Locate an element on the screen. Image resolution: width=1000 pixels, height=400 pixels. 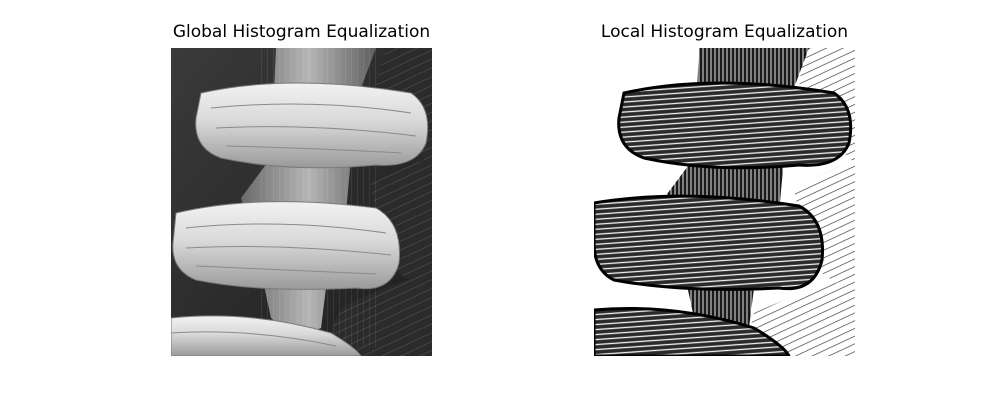
local-equalization-title: Local Histogram Equalization is located at coordinates (724, 32).